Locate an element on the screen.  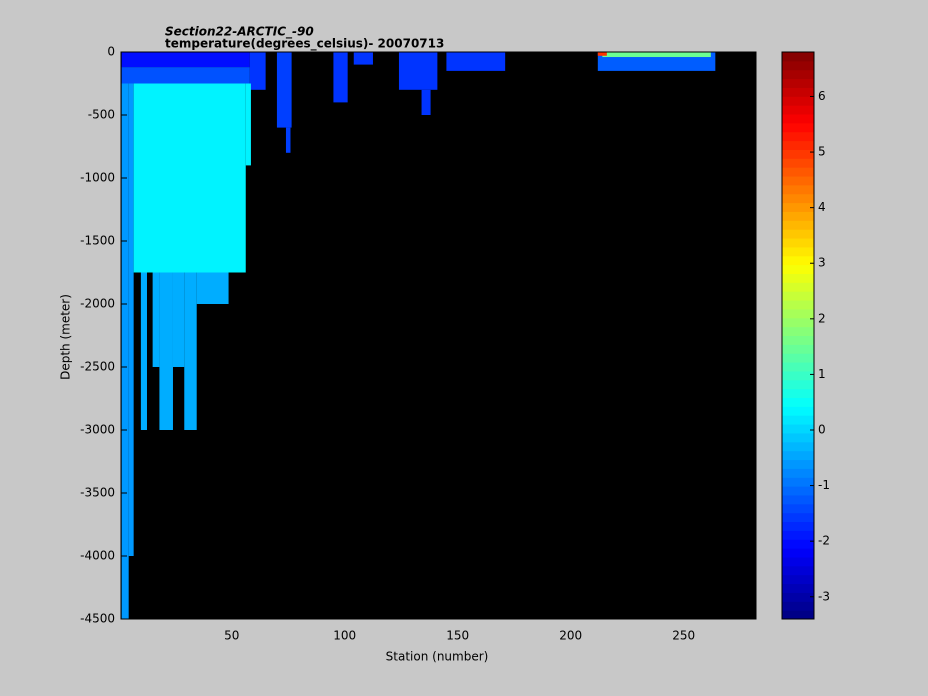
colorbar-tick-label: 5 is located at coordinates (822, 152).